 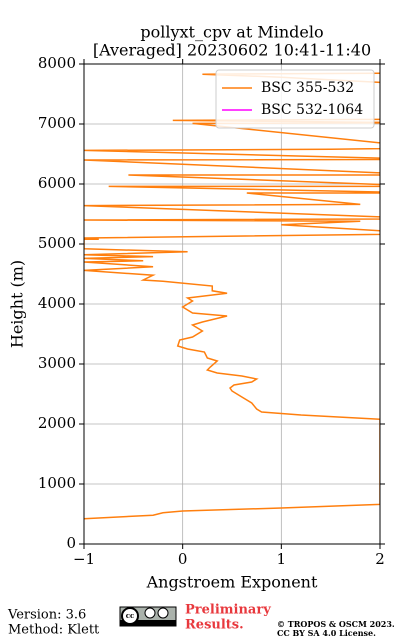 I want to click on chart-subtitle: [Averaged] 20230602 10:41-11:40, so click(x=232, y=50).